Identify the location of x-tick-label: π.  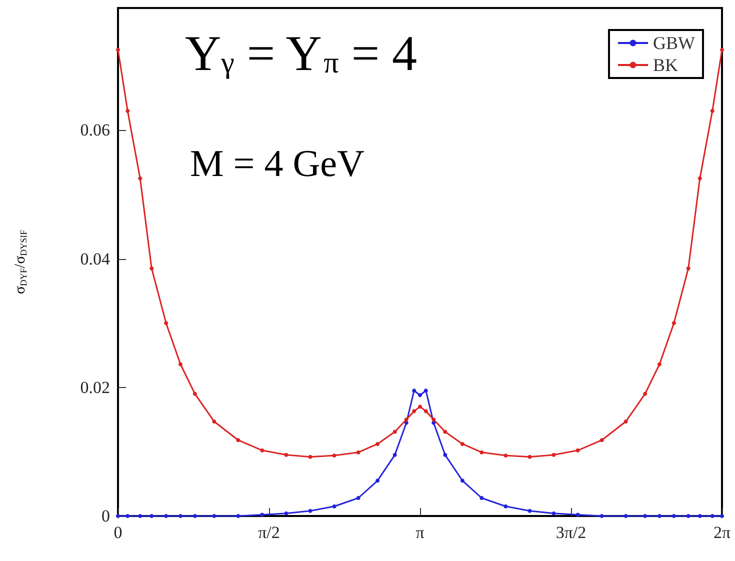
(420, 532).